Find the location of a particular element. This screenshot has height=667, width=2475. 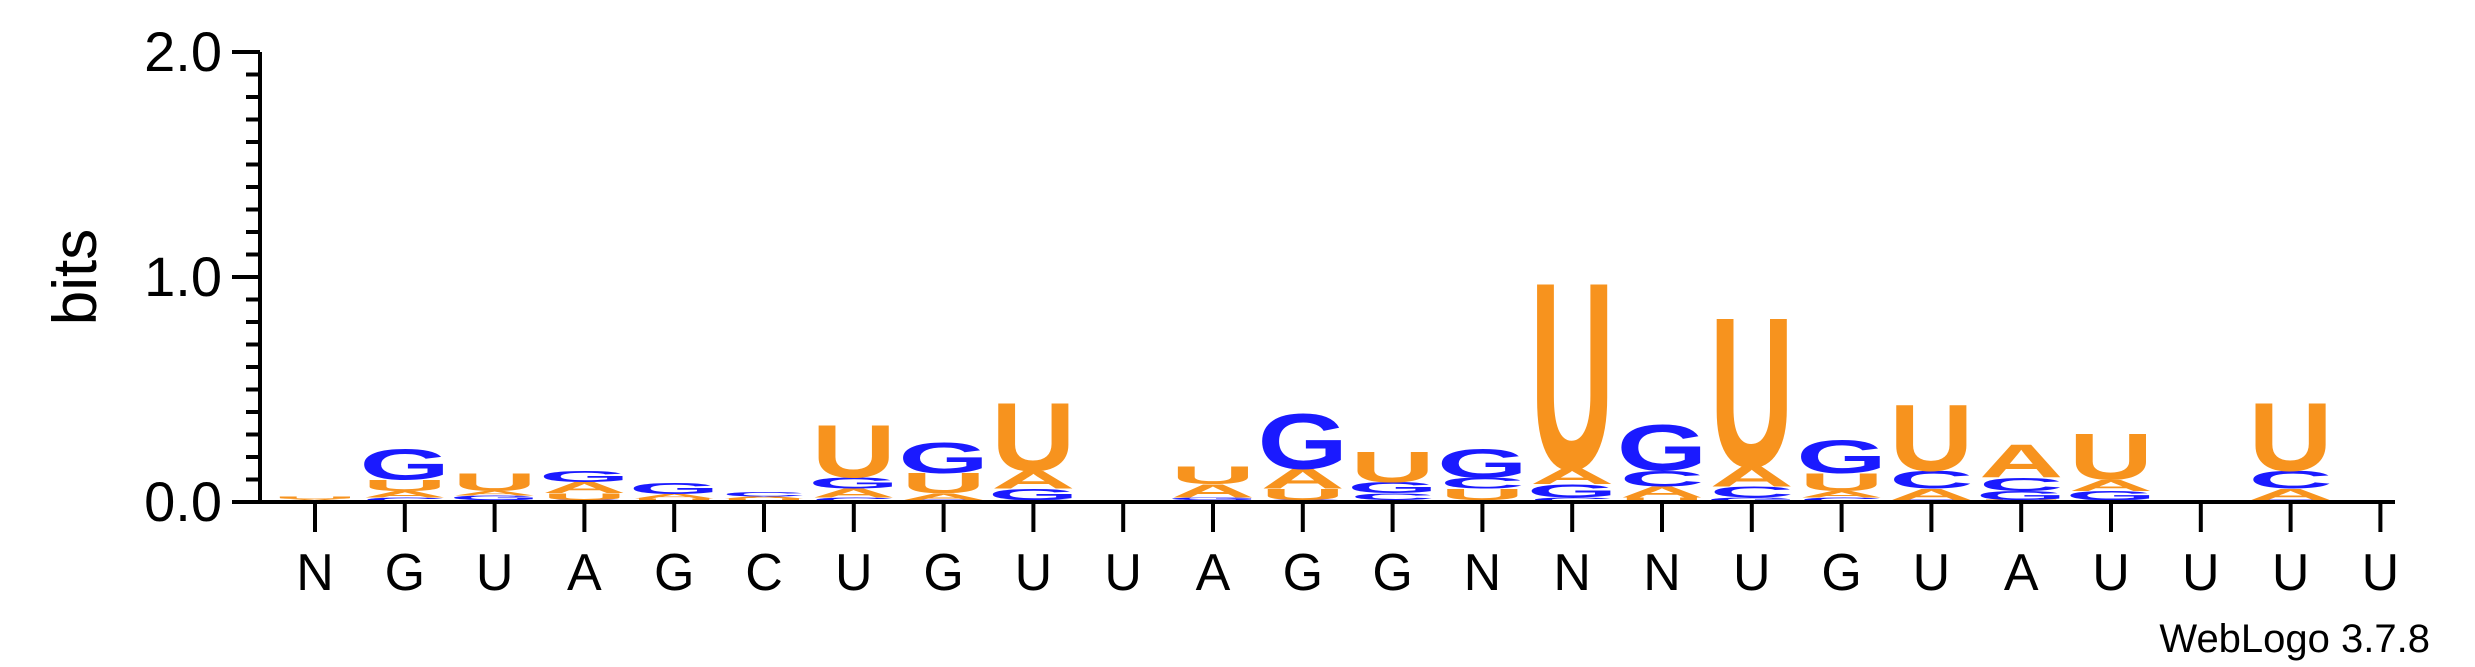

y-tick-label: 2.0 is located at coordinates (183, 51).